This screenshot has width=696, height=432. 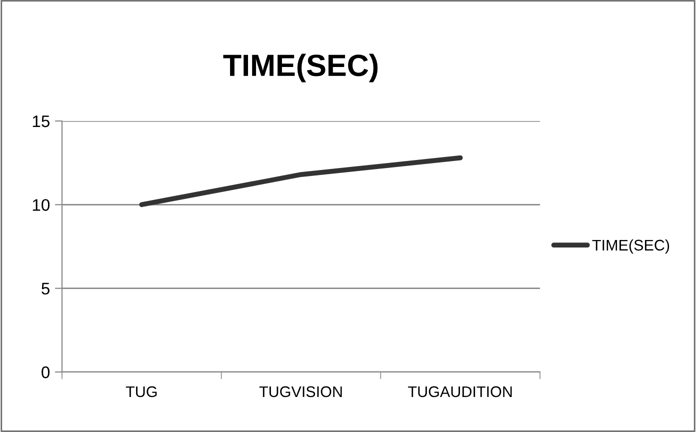 I want to click on legend-label: TIME(SEC), so click(x=631, y=246).